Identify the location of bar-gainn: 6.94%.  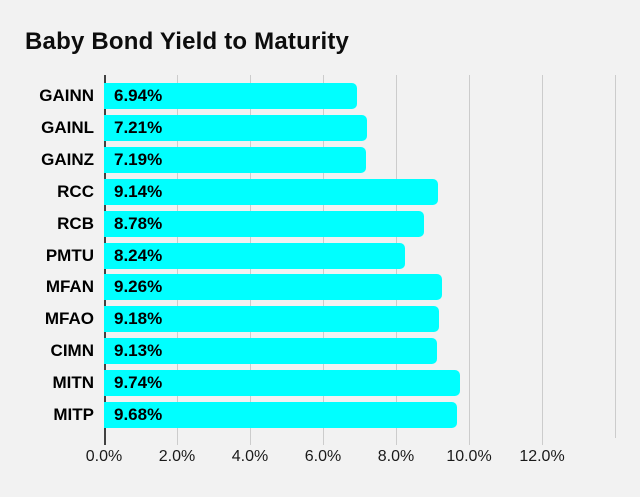
(231, 96).